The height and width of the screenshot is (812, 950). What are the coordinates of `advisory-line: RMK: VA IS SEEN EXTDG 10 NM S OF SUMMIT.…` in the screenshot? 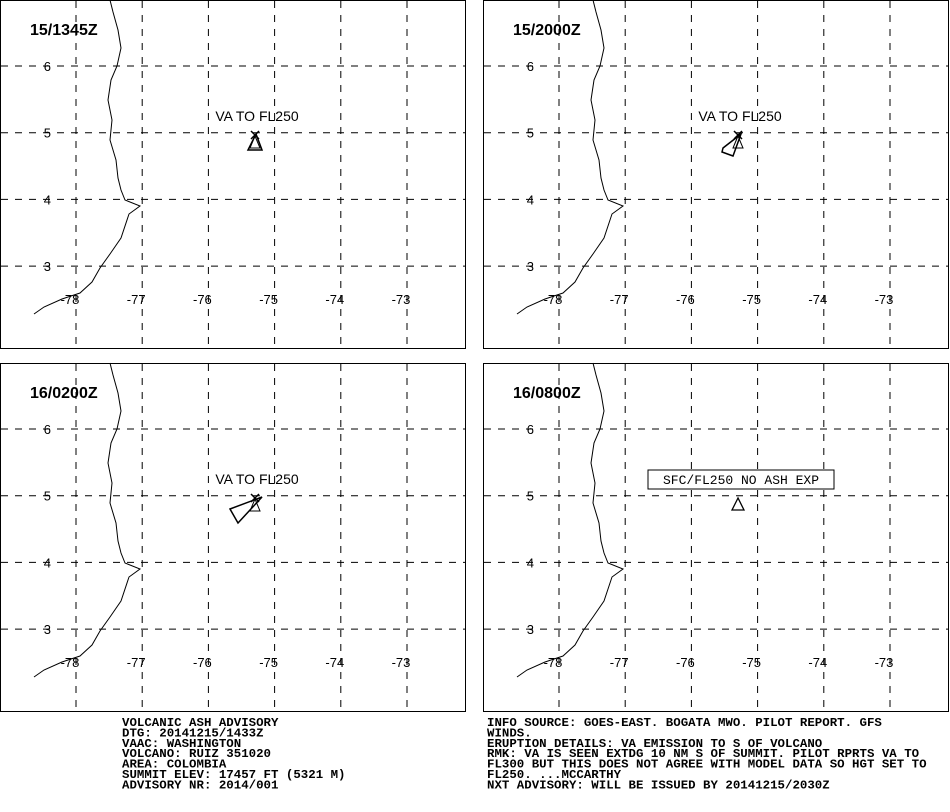 It's located at (703, 754).